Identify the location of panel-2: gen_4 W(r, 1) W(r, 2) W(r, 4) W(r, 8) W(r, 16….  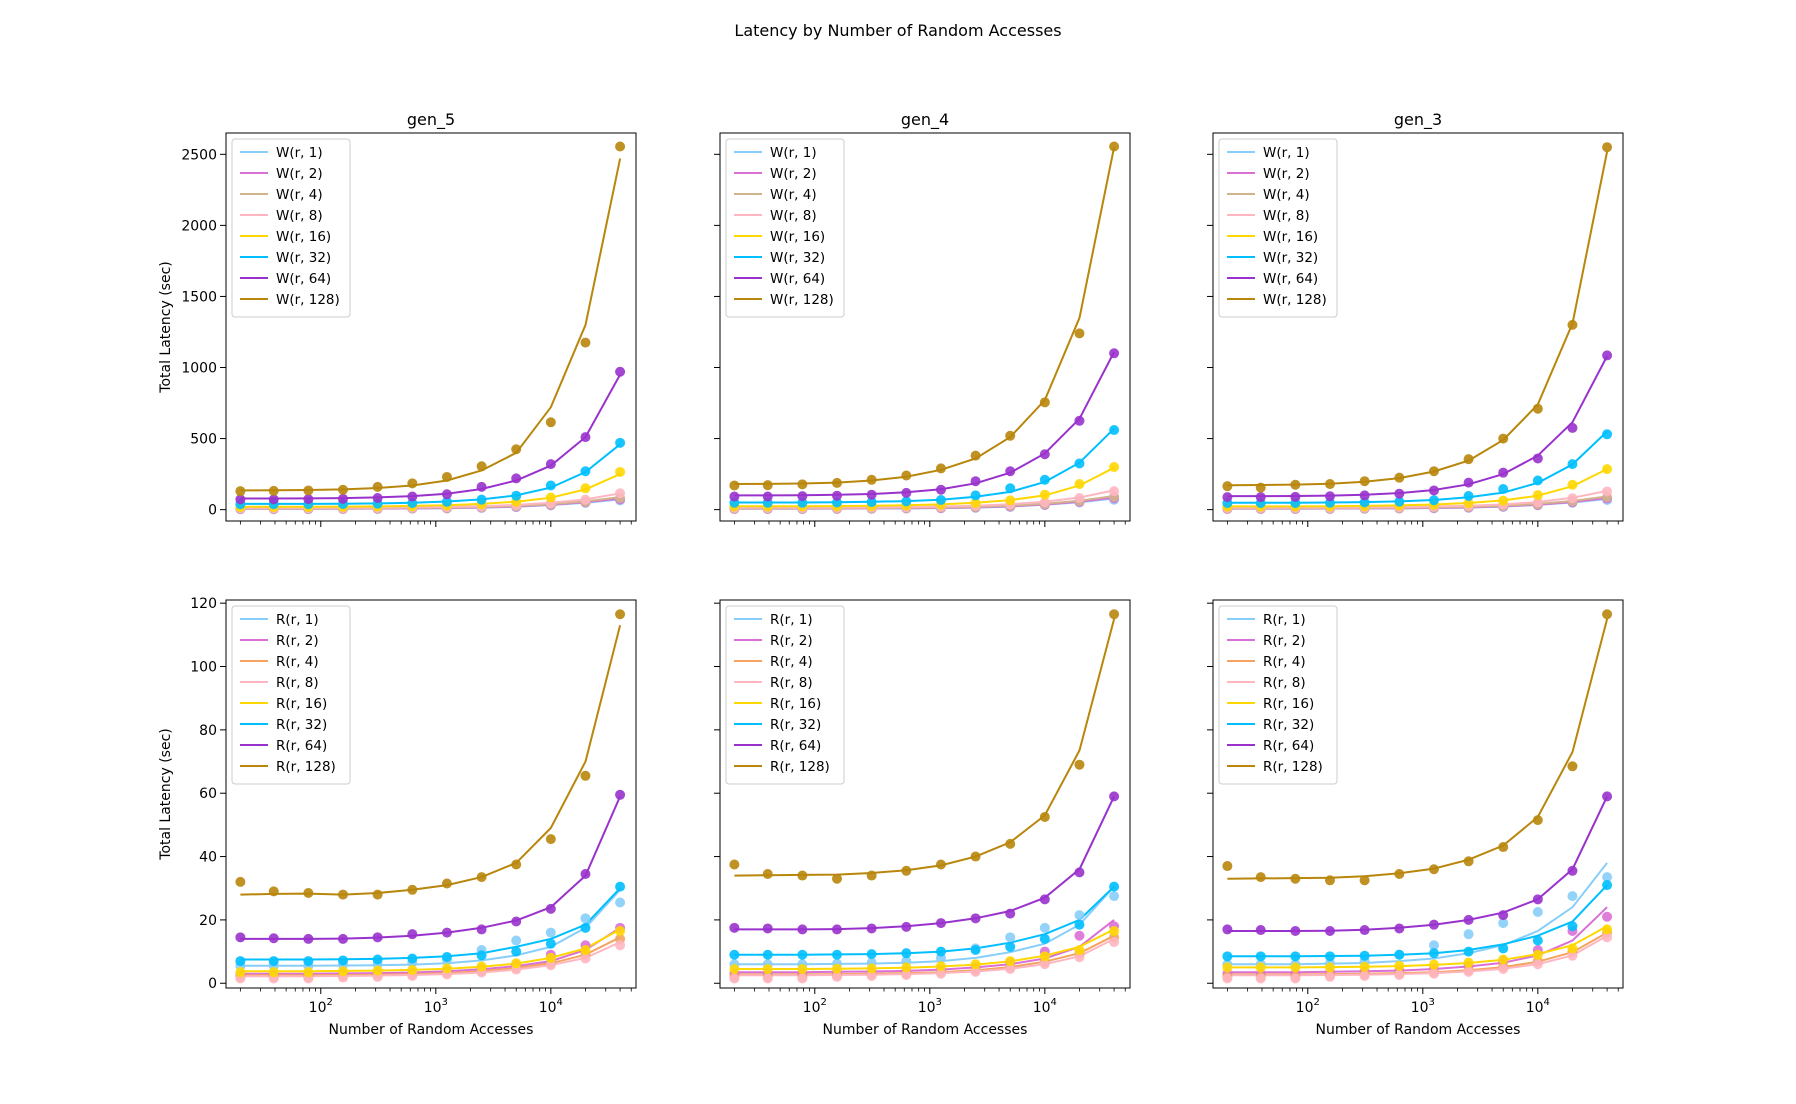
(922, 318).